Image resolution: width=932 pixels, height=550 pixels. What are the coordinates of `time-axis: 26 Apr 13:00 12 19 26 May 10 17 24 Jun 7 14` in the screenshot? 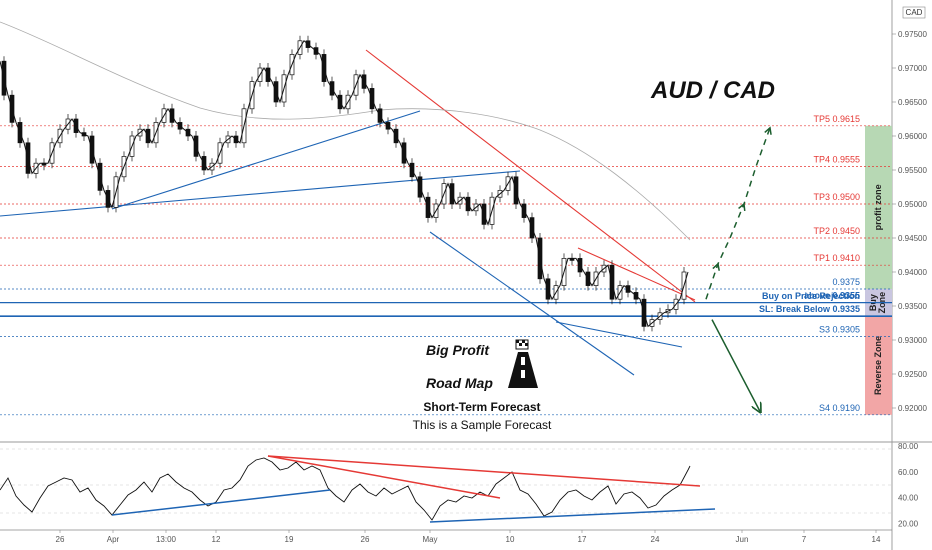 It's located at (468, 537).